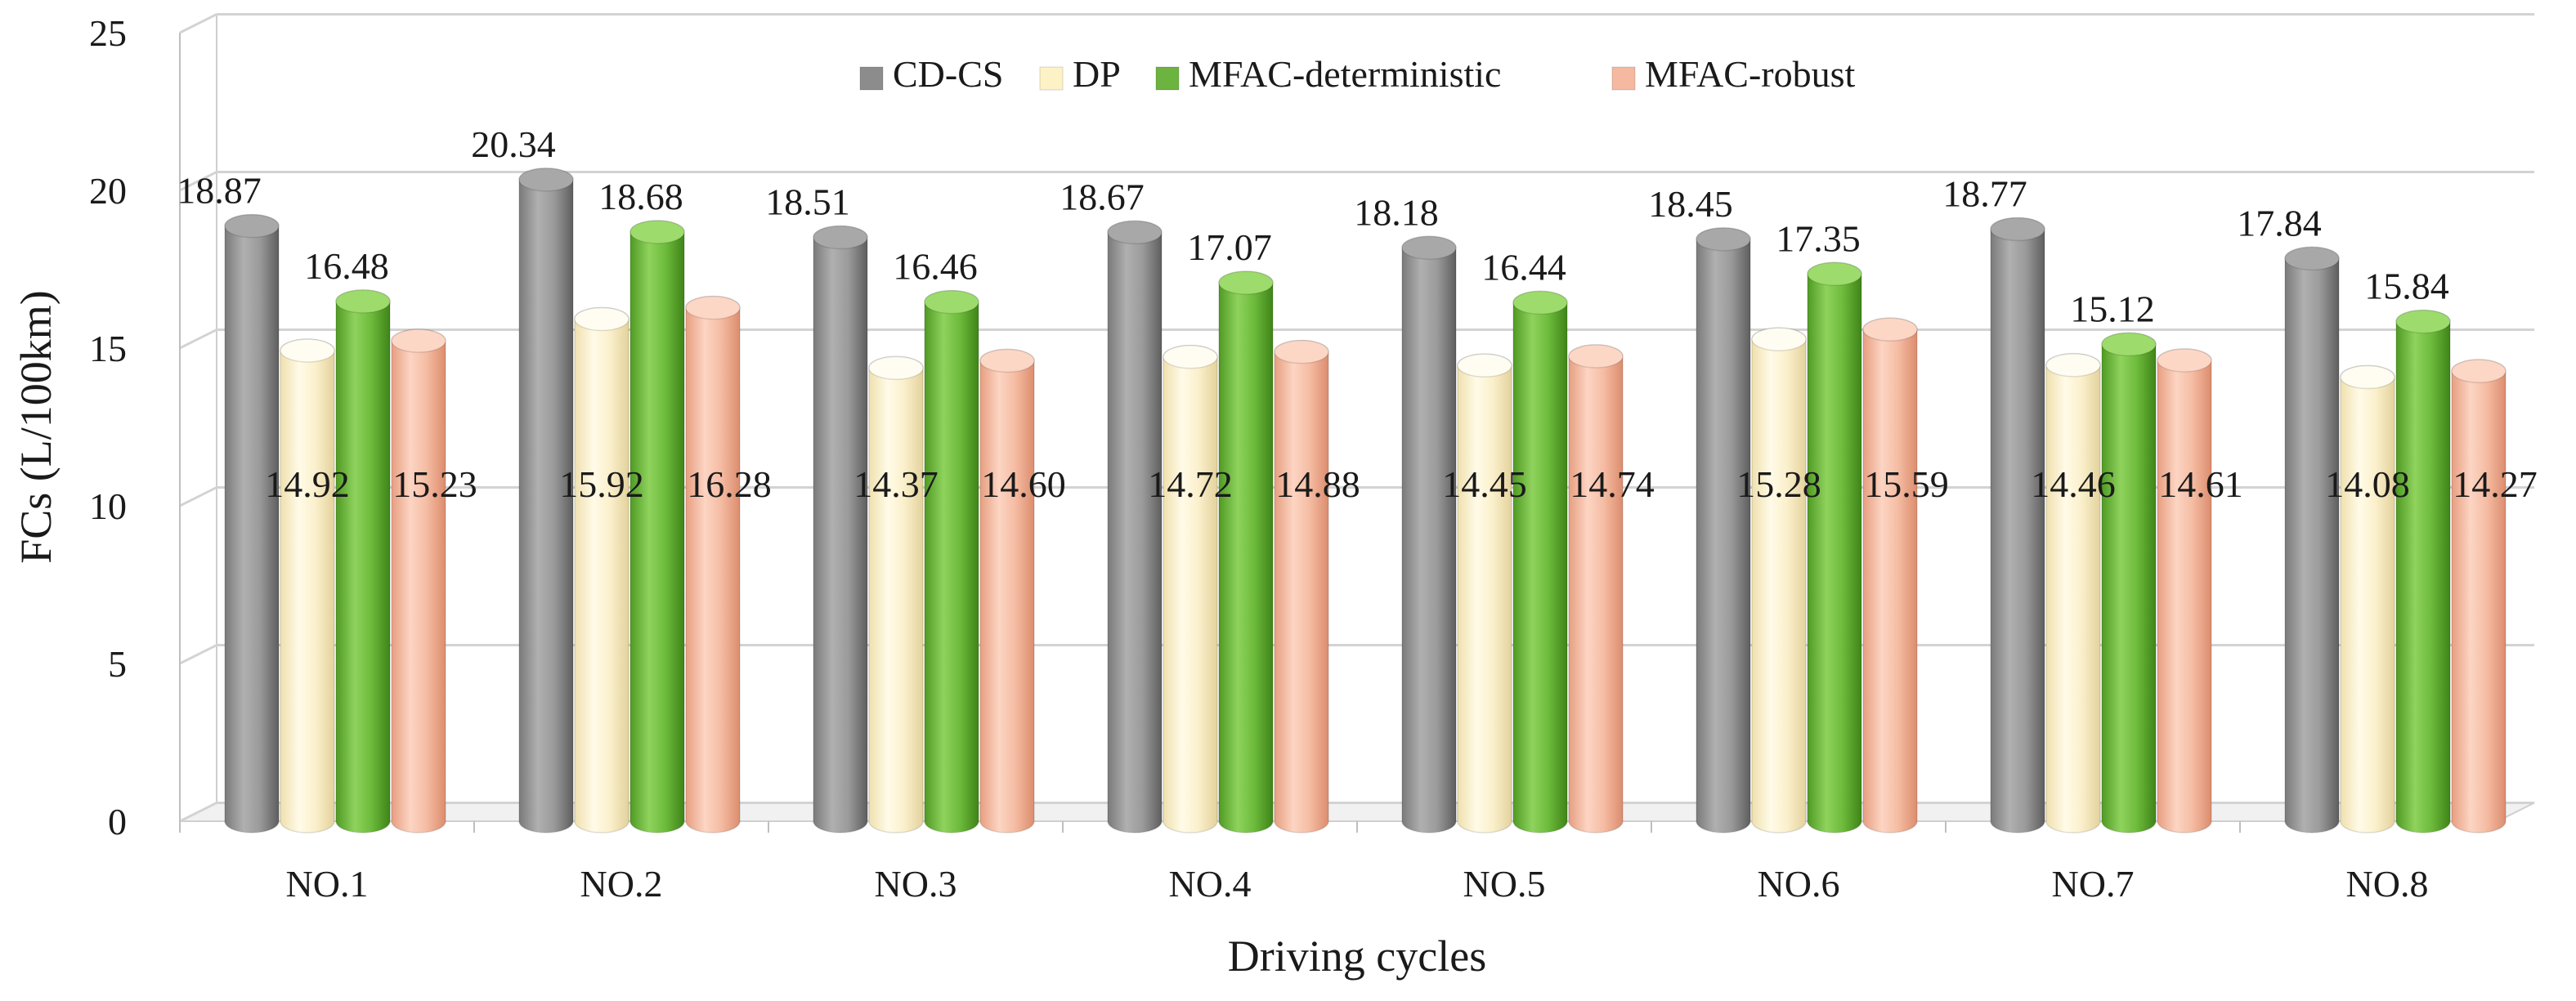 This screenshot has width=2576, height=1001. Describe the element at coordinates (2407, 286) in the screenshot. I see `data-label: 15.84` at that location.